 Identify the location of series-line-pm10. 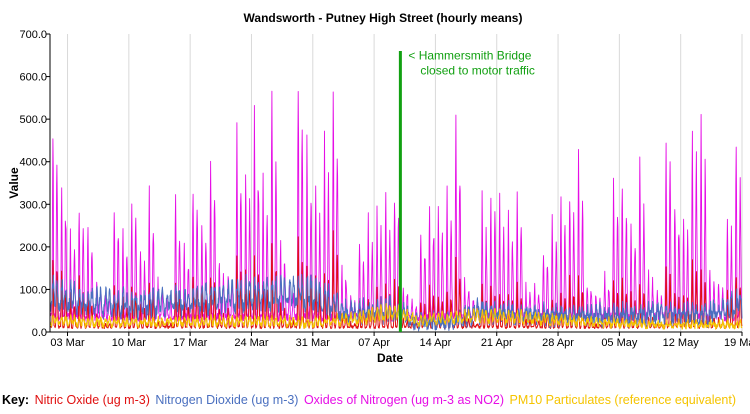
(396, 316).